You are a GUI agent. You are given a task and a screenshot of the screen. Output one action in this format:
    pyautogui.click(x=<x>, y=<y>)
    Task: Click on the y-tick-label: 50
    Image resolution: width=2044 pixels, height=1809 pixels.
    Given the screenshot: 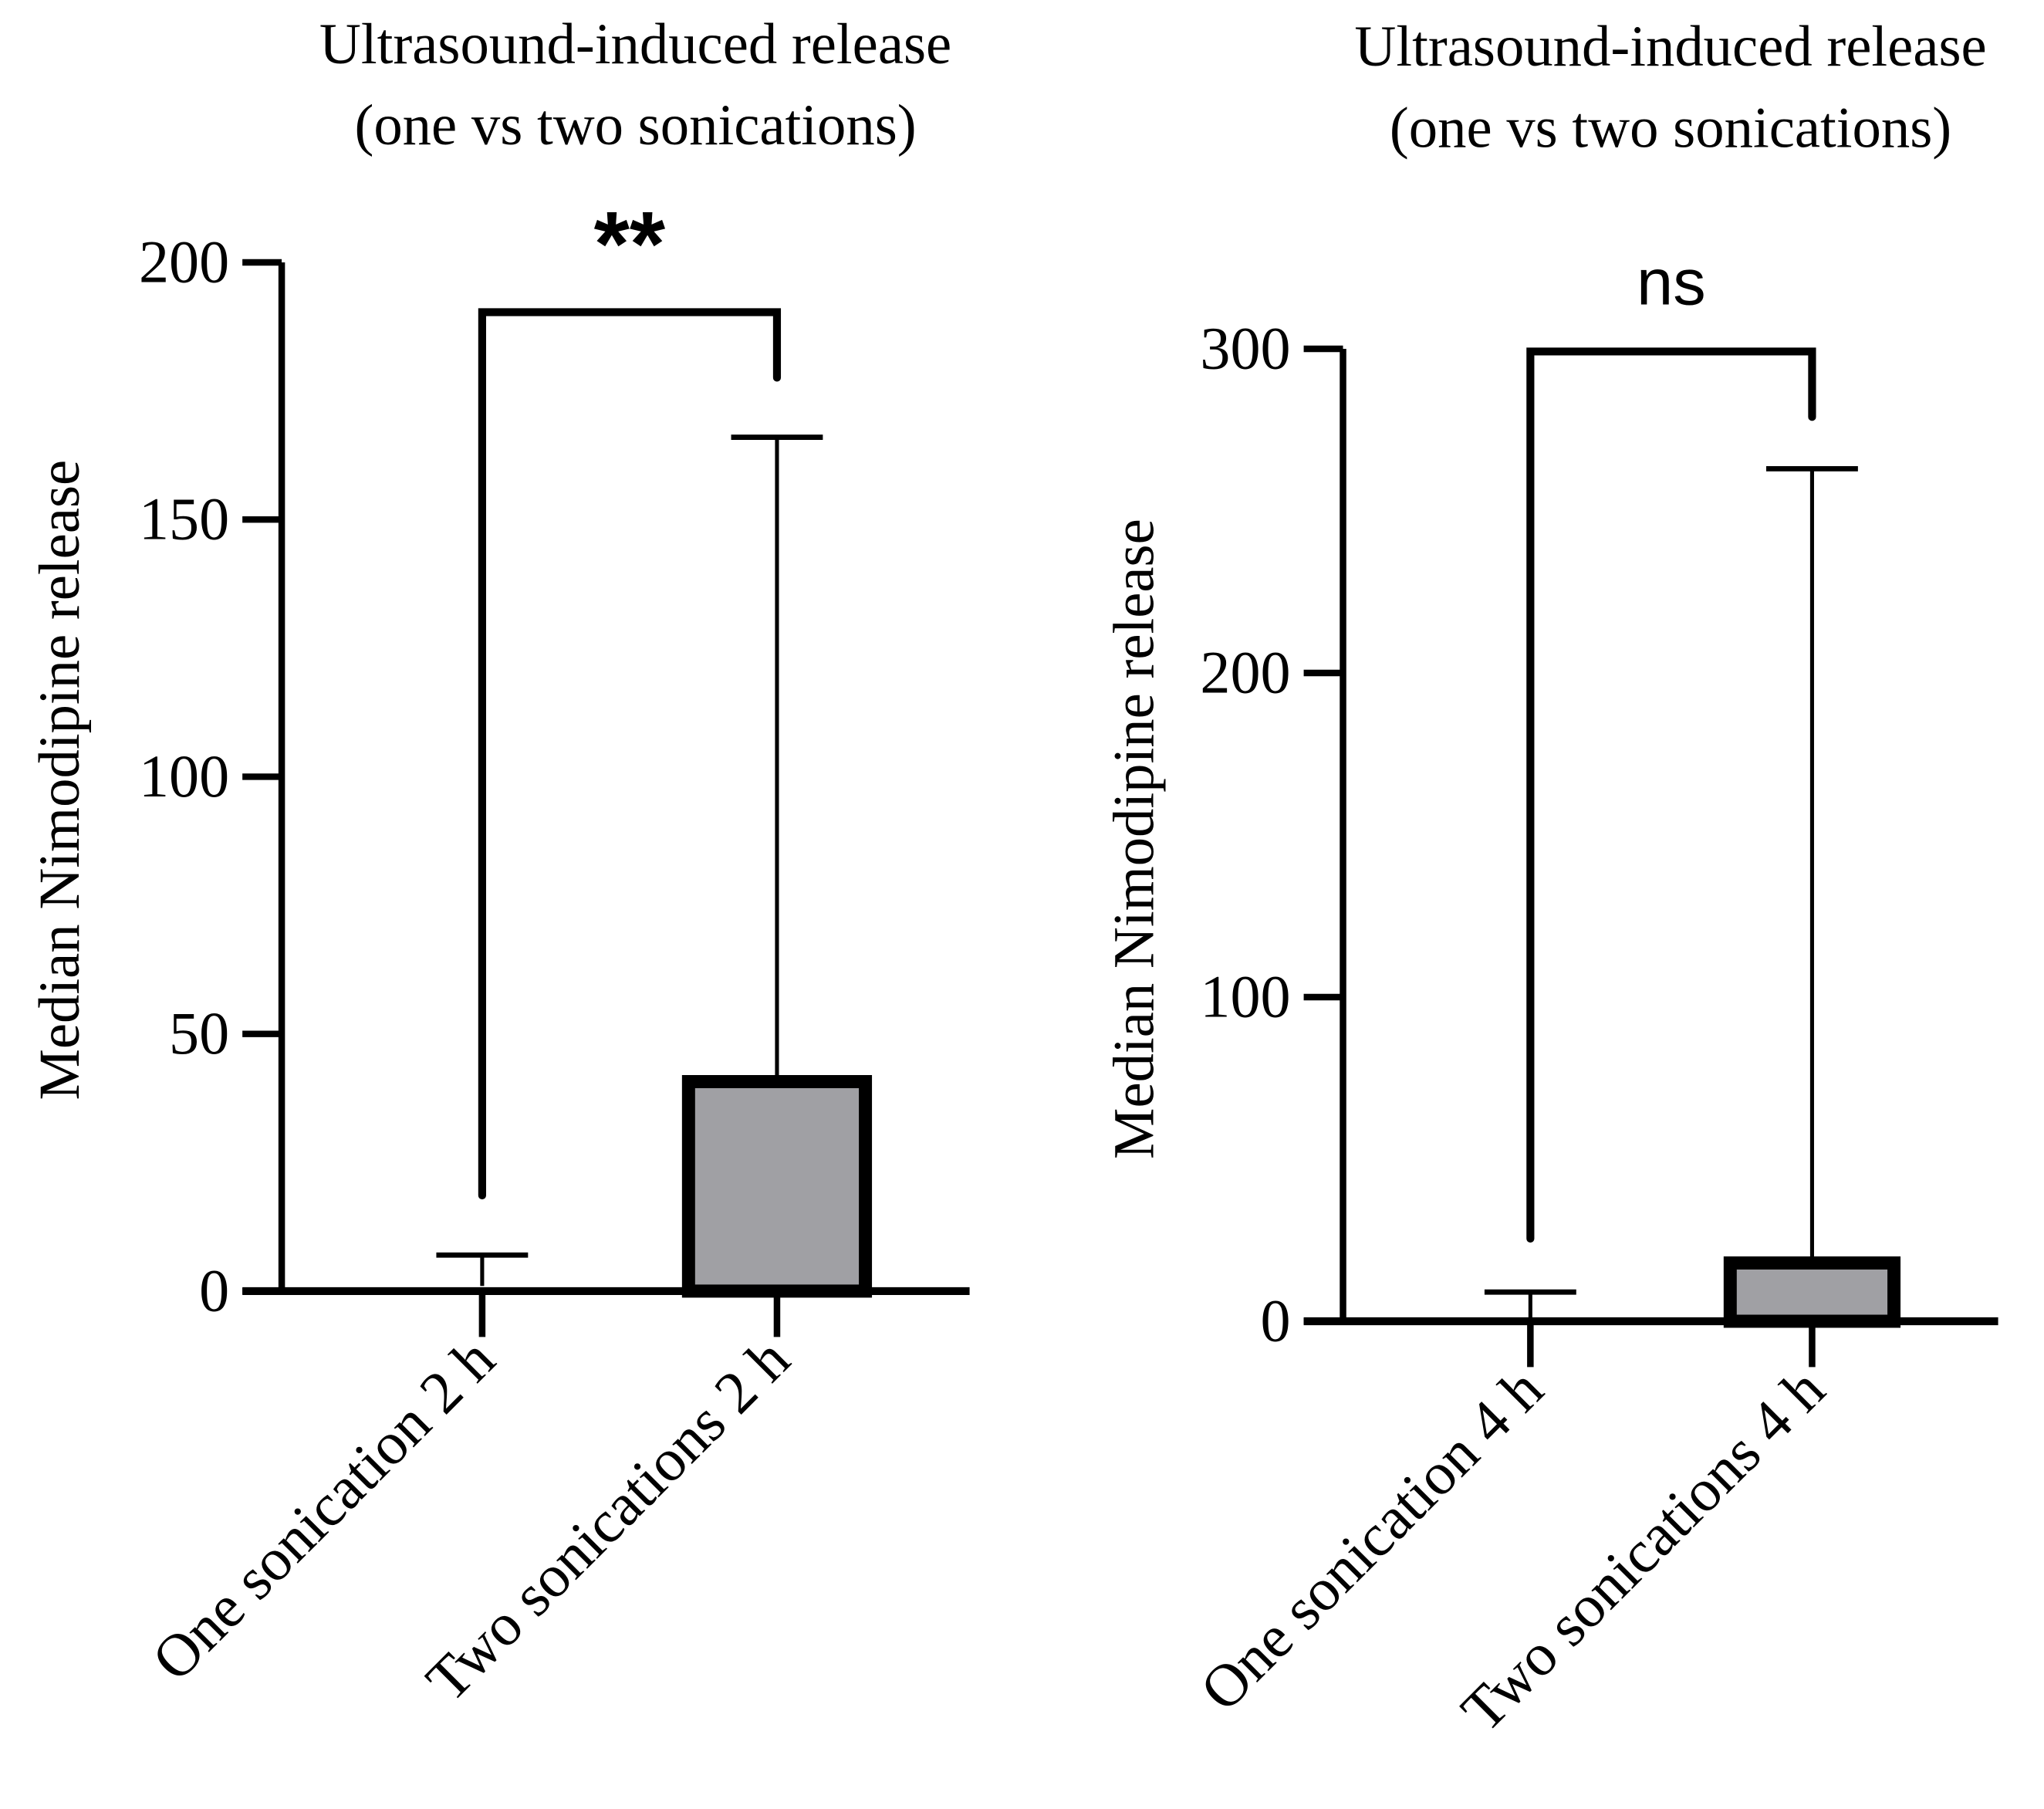 What is the action you would take?
    pyautogui.click(x=199, y=1033)
    